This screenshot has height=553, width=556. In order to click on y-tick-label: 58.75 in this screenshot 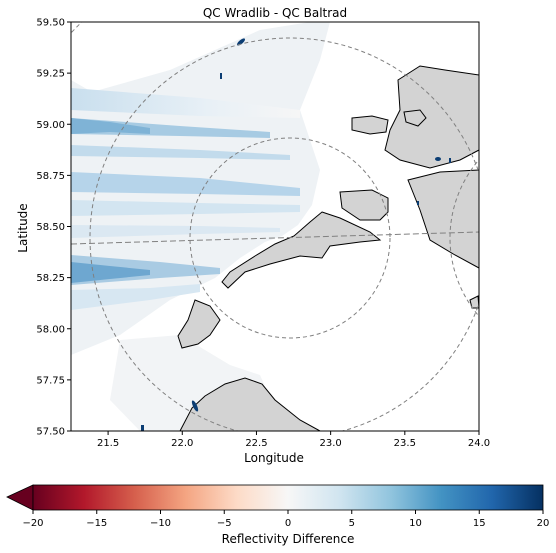, I will do `click(50, 176)`.